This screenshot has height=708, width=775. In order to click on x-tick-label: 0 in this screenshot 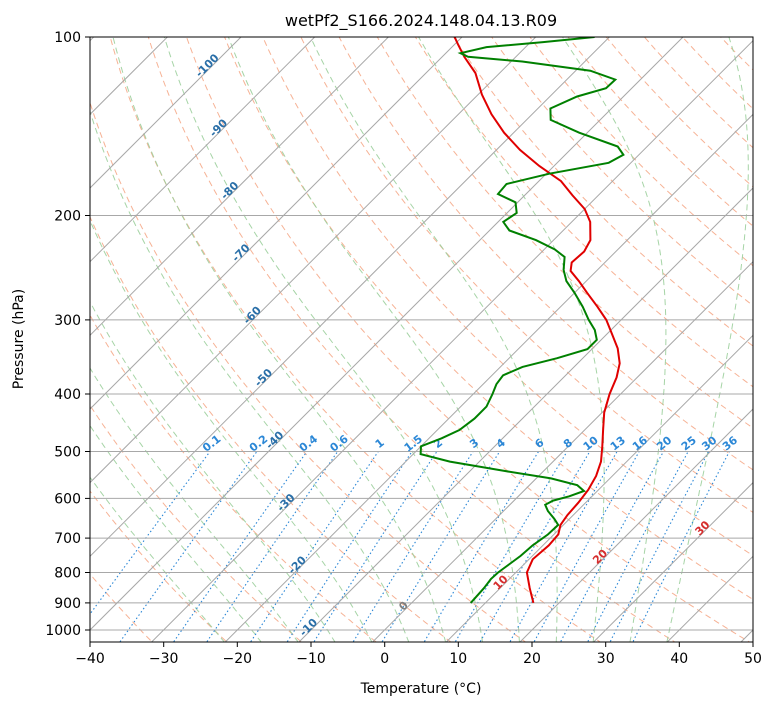, I will do `click(384, 659)`.